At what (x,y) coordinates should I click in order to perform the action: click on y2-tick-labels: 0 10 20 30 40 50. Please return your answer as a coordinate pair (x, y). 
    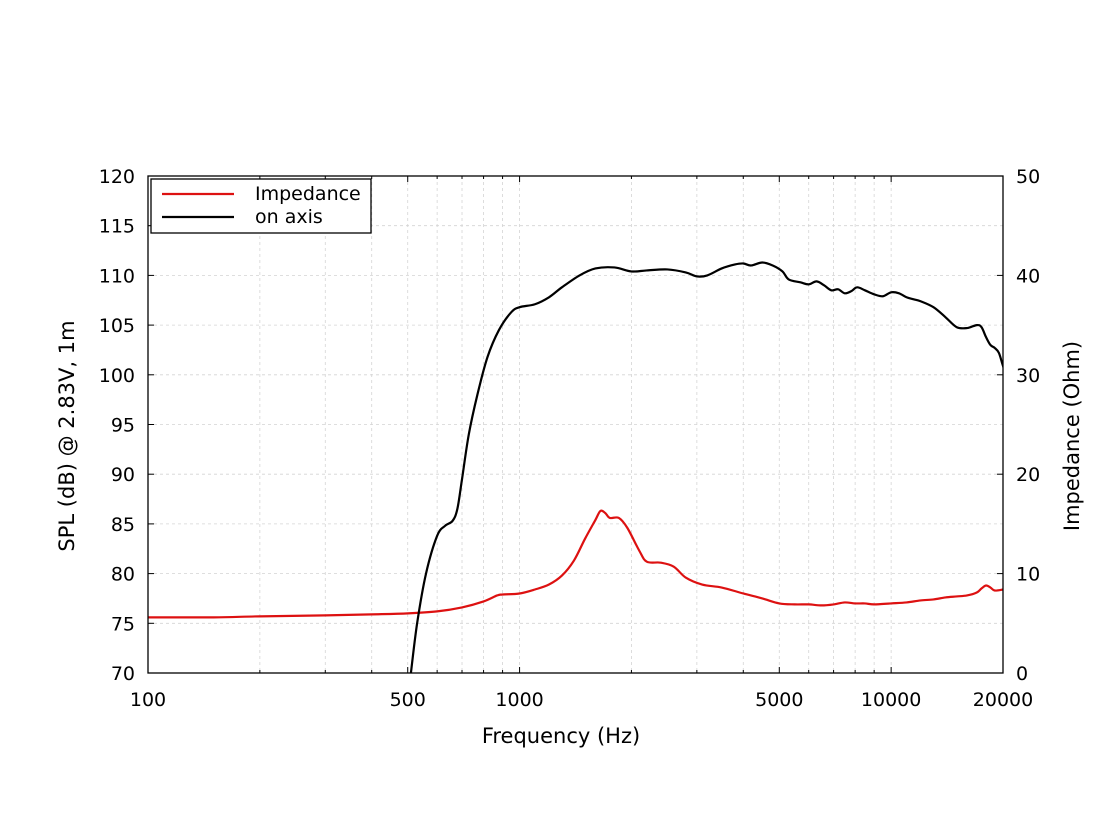
    Looking at the image, I should click on (1028, 425).